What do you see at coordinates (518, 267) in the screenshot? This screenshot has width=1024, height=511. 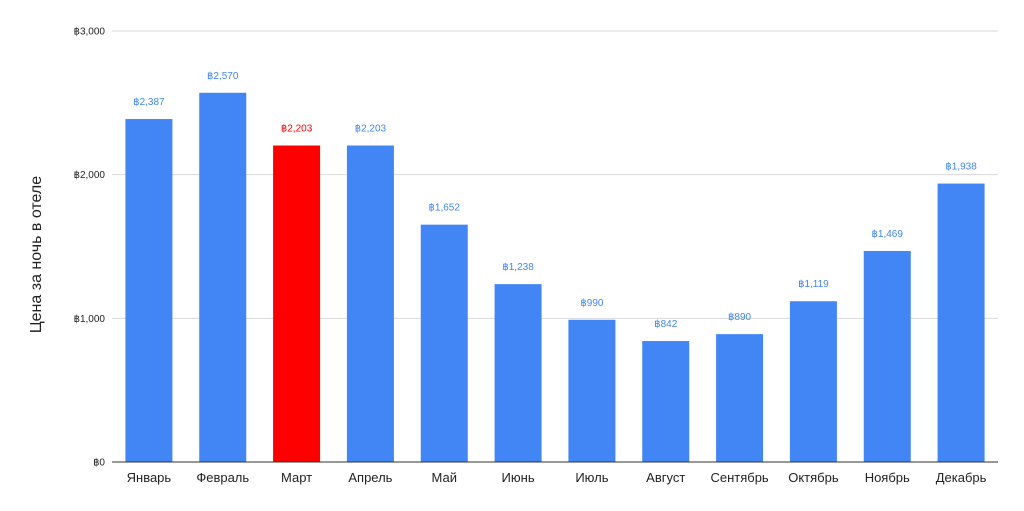 I see `data-label: ฿1,238` at bounding box center [518, 267].